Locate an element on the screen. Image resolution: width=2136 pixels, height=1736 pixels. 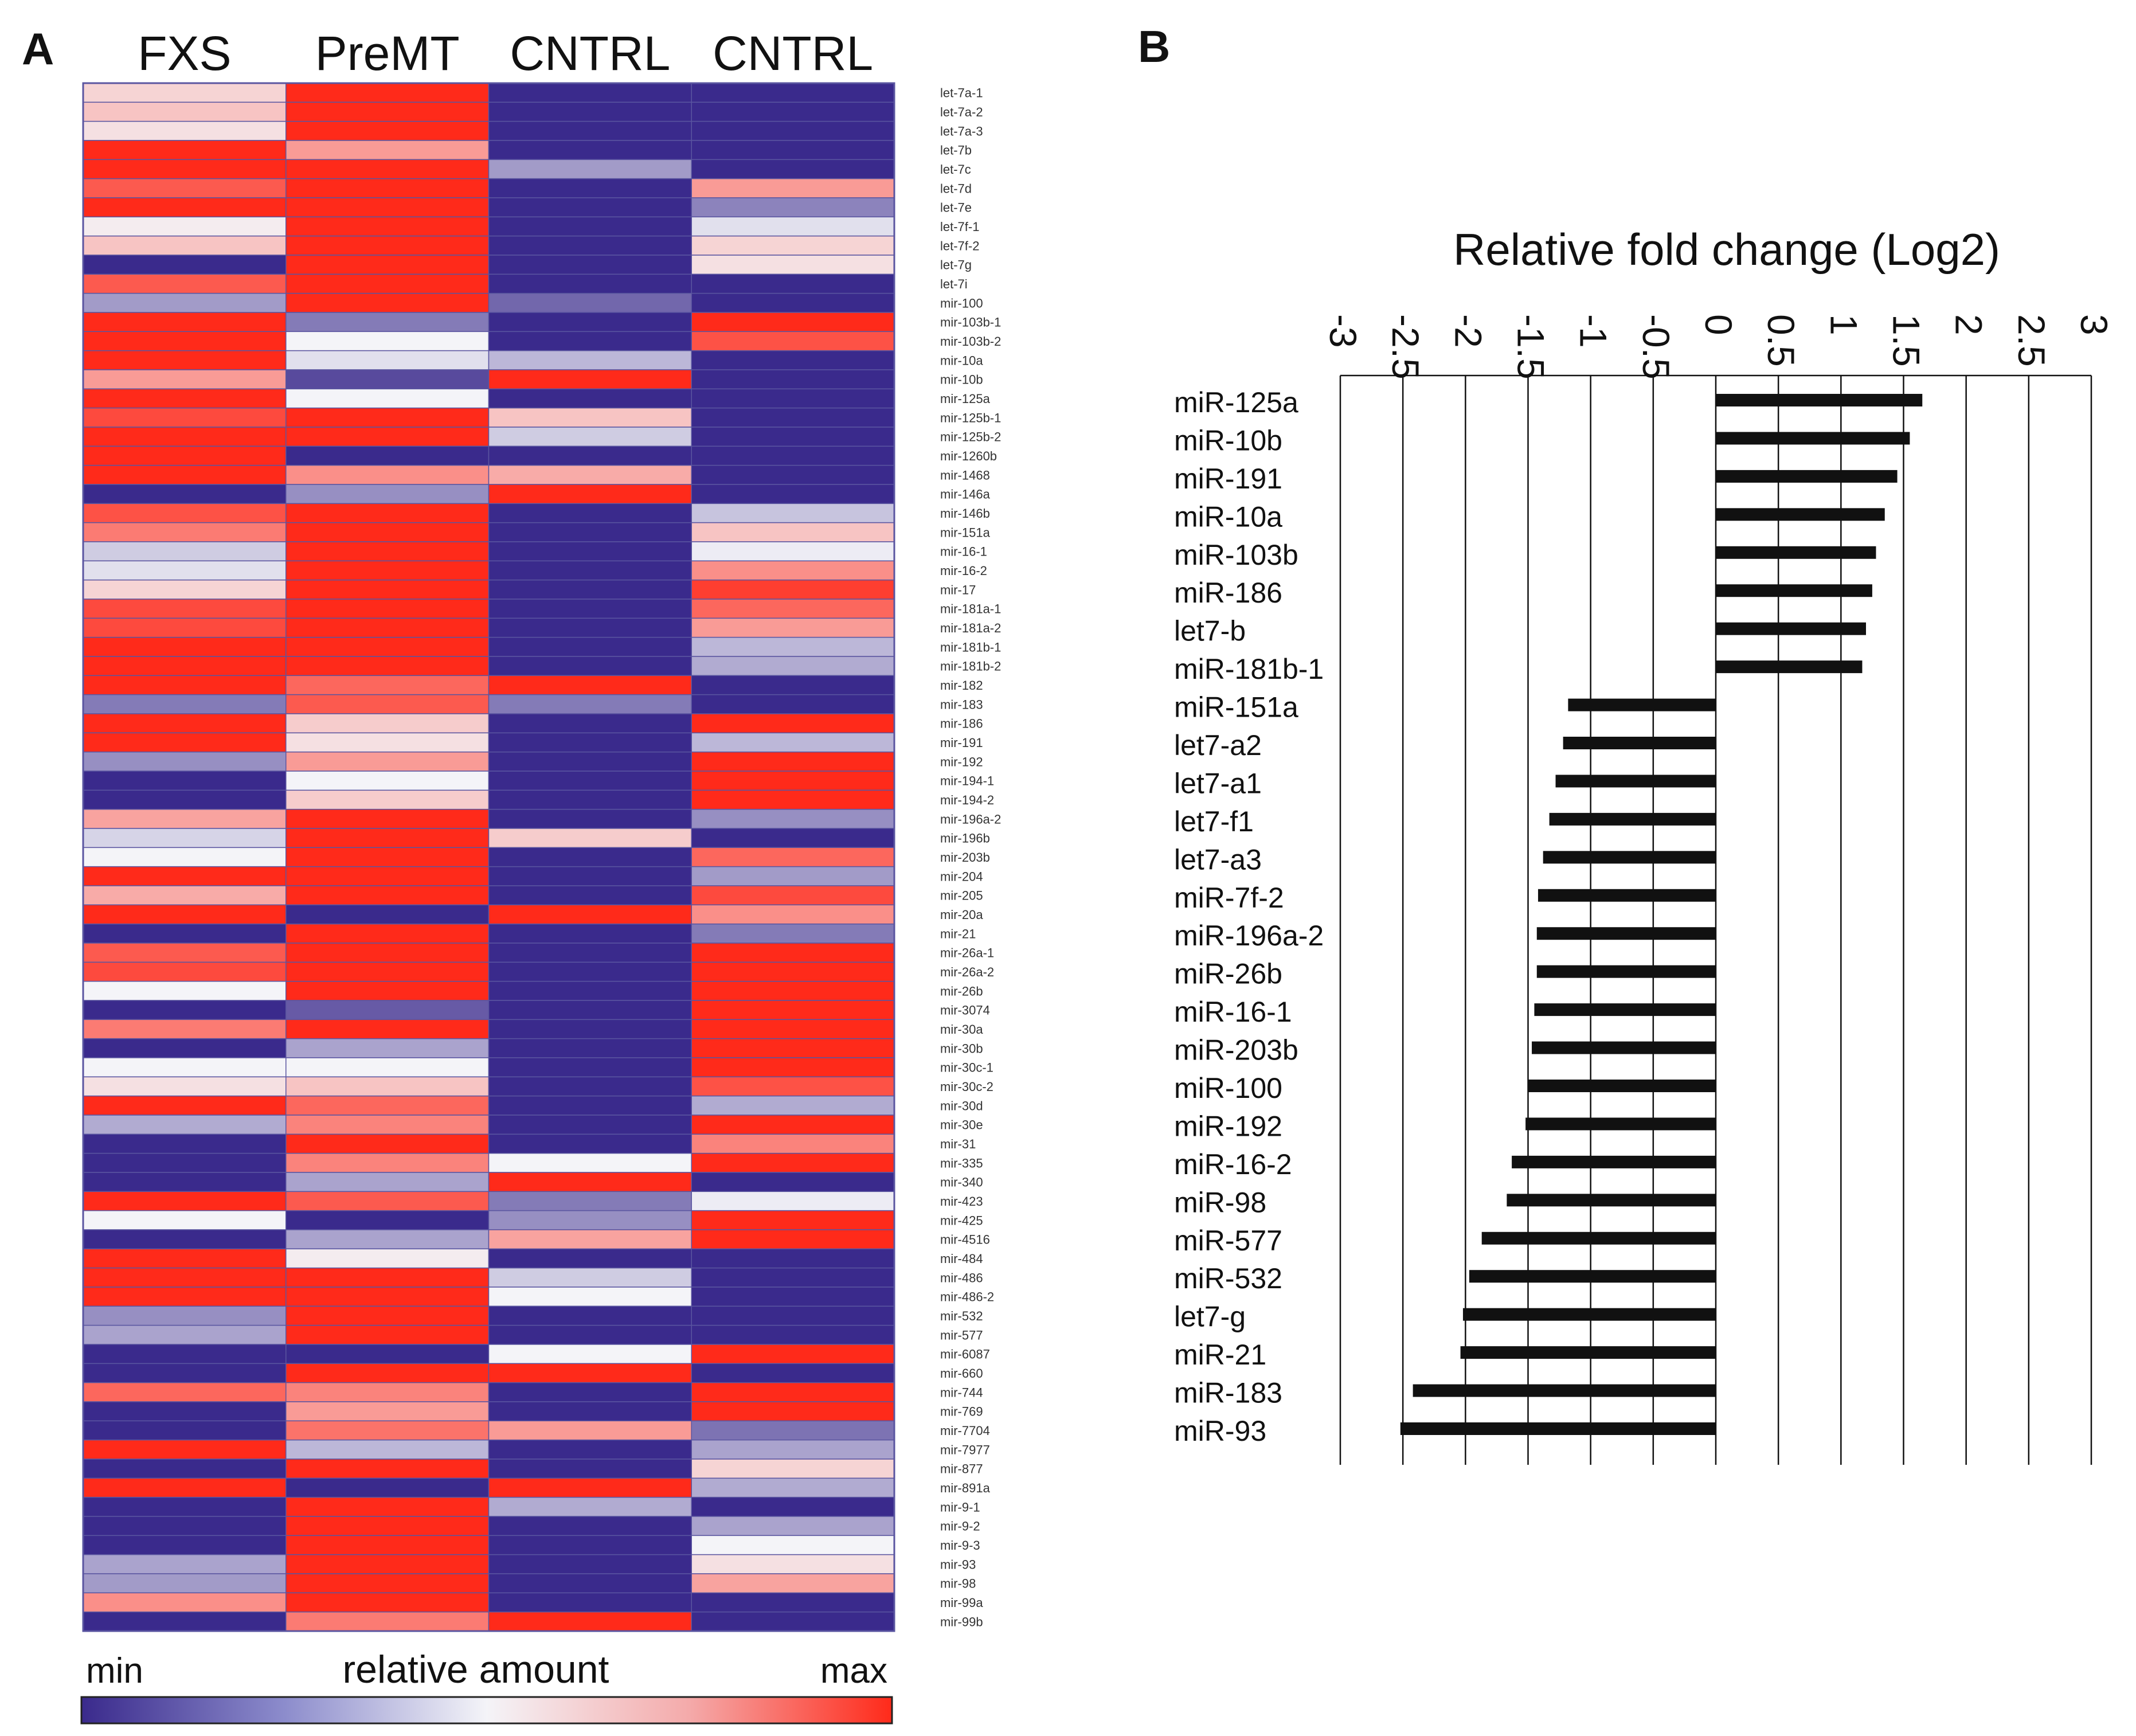
heatmap-row-label: mir-340 is located at coordinates (962, 1182).